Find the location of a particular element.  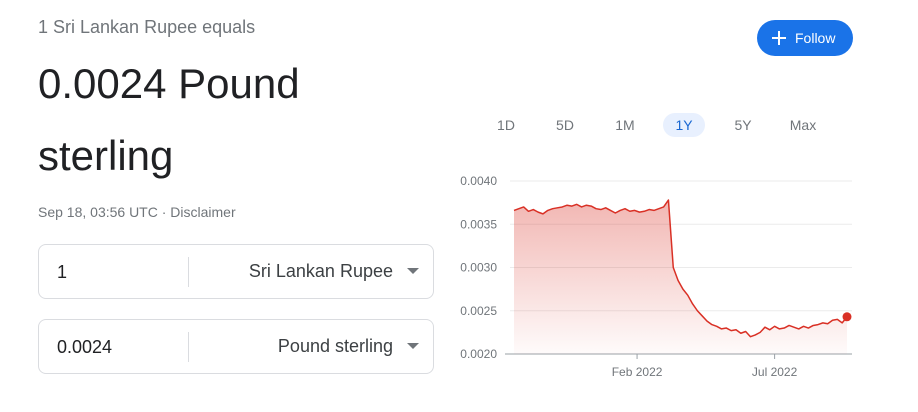

converted-amount: 0.0024 Pound sterling is located at coordinates (169, 119).